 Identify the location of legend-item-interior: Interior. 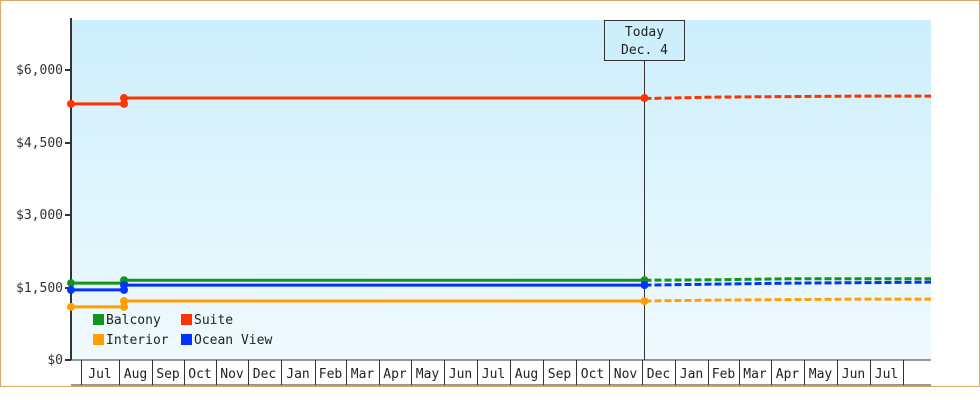
(131, 340).